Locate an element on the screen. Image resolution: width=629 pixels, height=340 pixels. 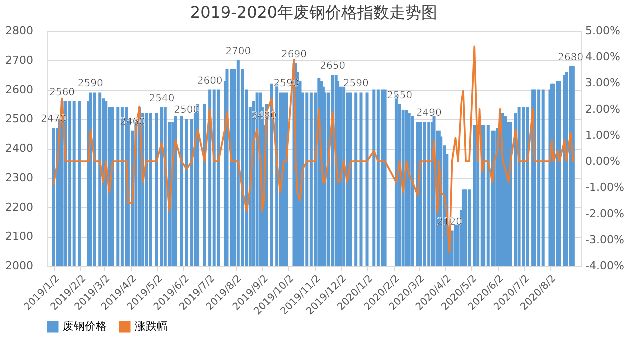
data-label: 2490 is located at coordinates (429, 114).